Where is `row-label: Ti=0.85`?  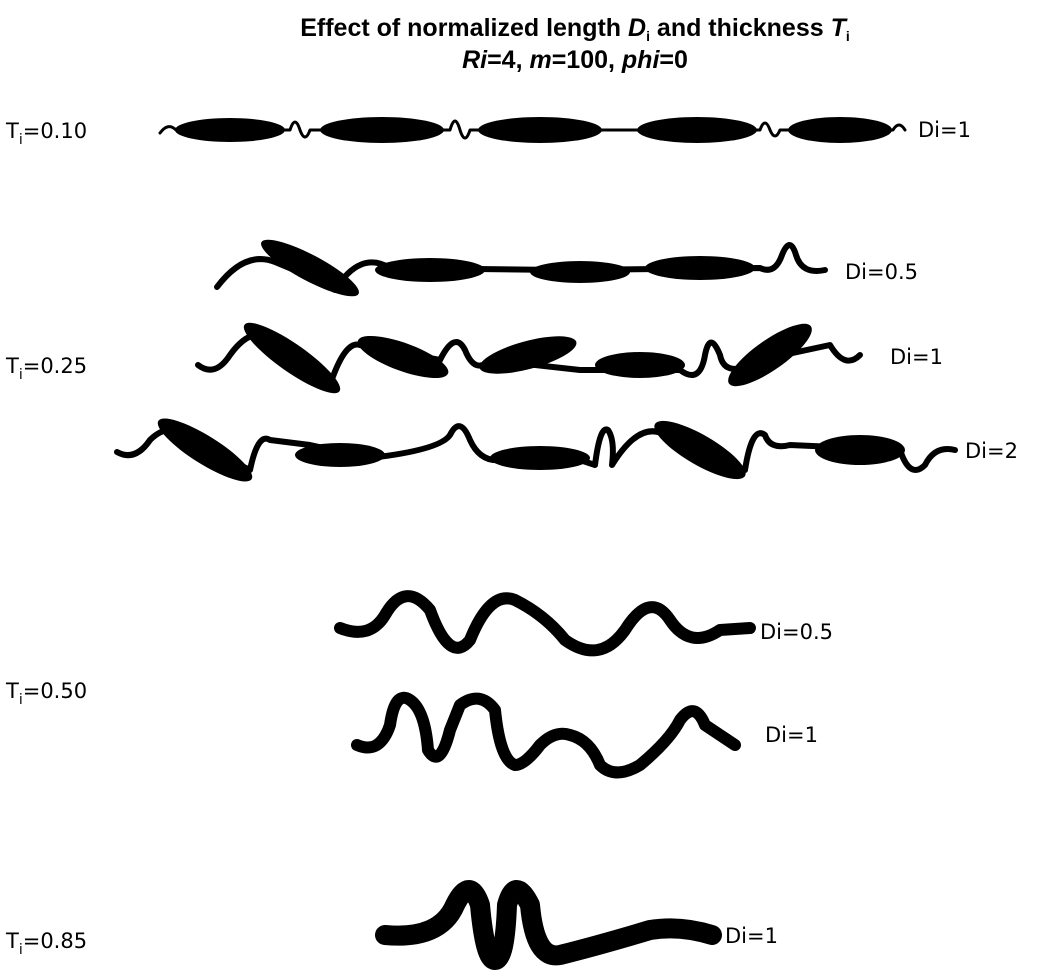
row-label: Ti=0.85 is located at coordinates (46, 943).